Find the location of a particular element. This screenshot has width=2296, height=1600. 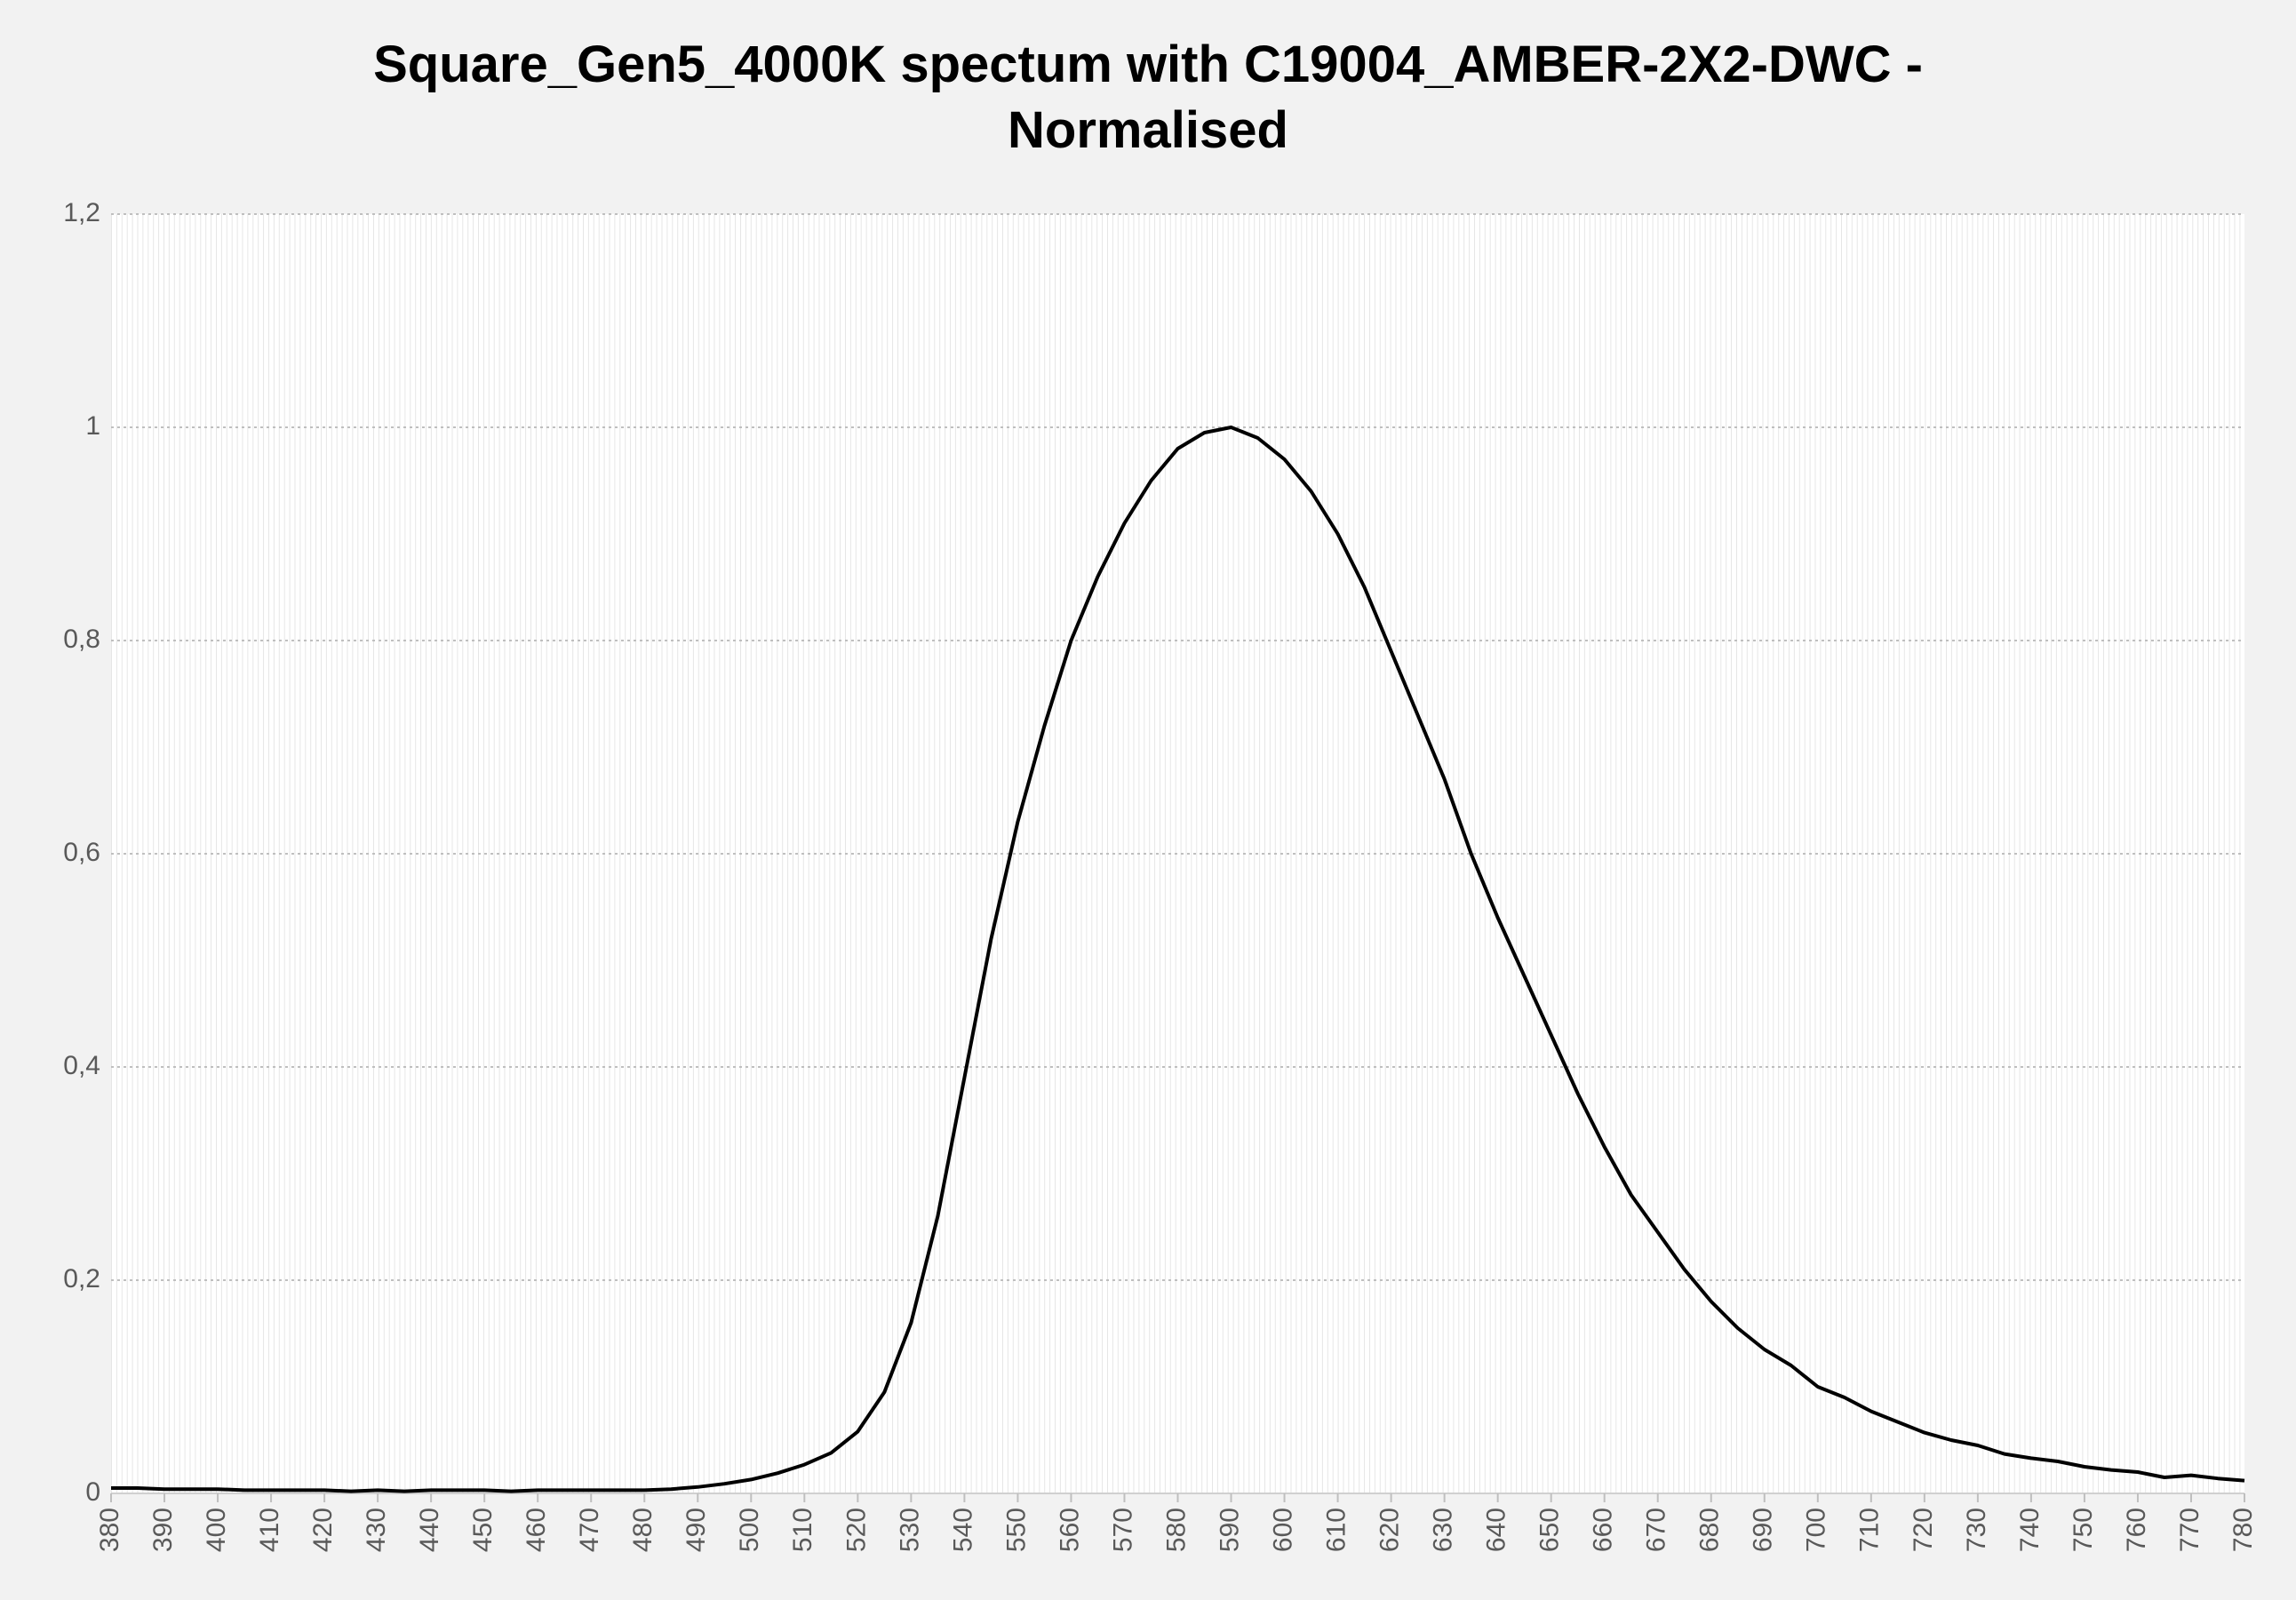

x-tick-label: 600 is located at coordinates (1283, 1530).